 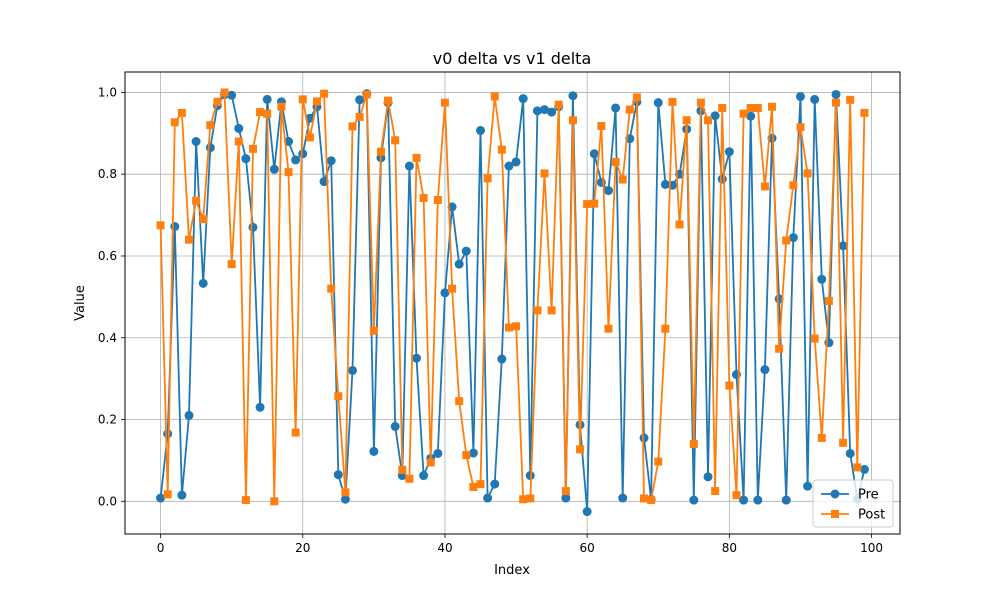 I want to click on x-tick-label: 60, so click(x=587, y=548).